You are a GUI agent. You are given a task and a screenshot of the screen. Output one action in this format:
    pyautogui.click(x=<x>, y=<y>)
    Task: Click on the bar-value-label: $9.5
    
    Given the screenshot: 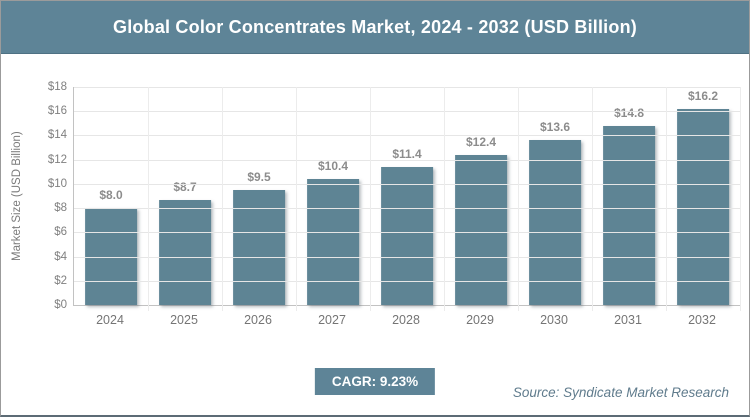 What is the action you would take?
    pyautogui.click(x=259, y=176)
    